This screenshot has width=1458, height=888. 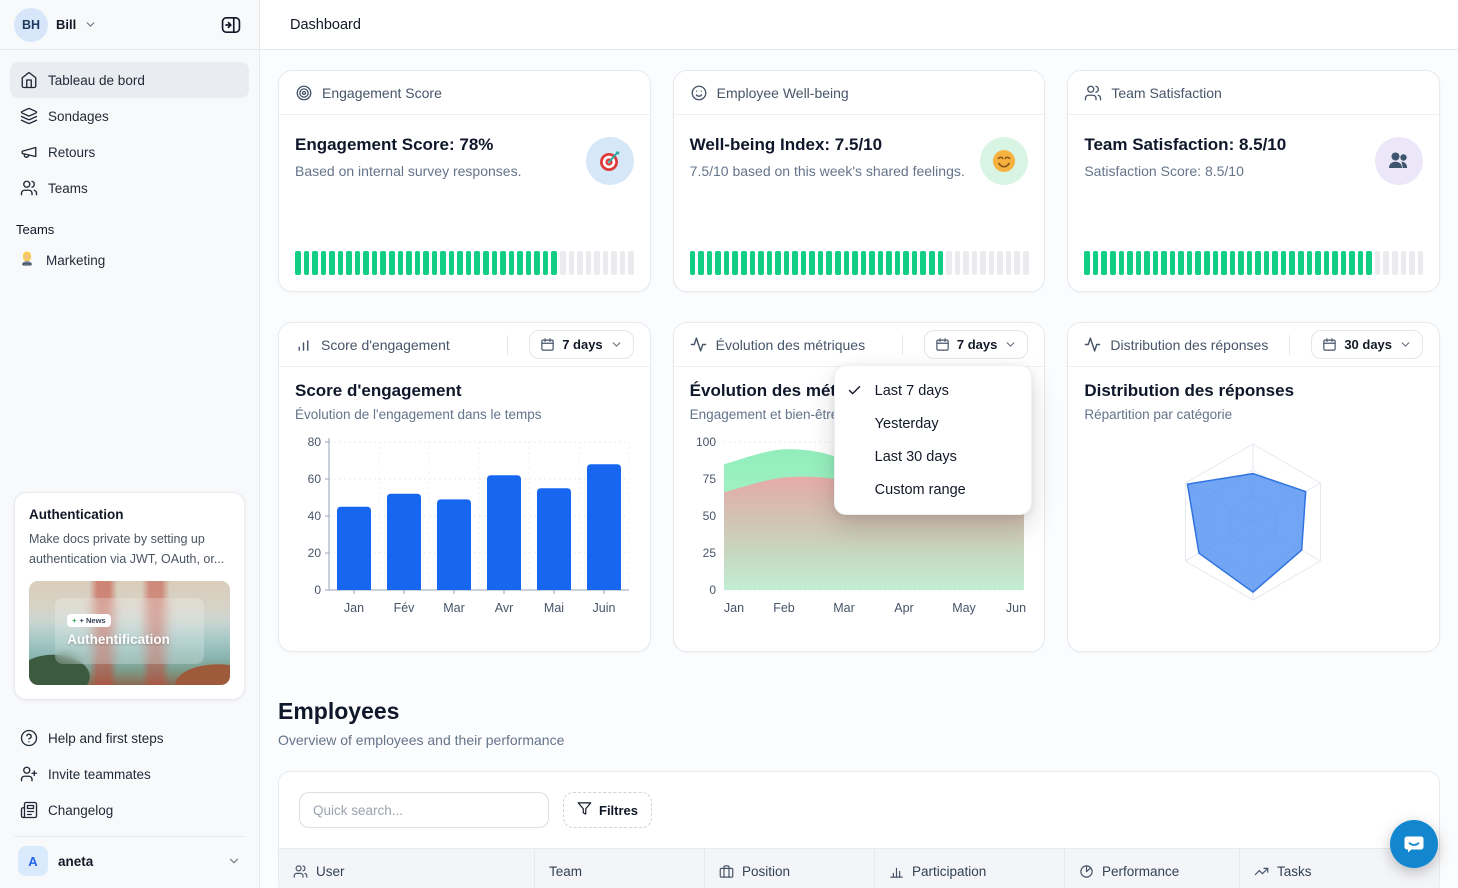 I want to click on sidebar-item-teams: Teams, so click(x=129, y=188).